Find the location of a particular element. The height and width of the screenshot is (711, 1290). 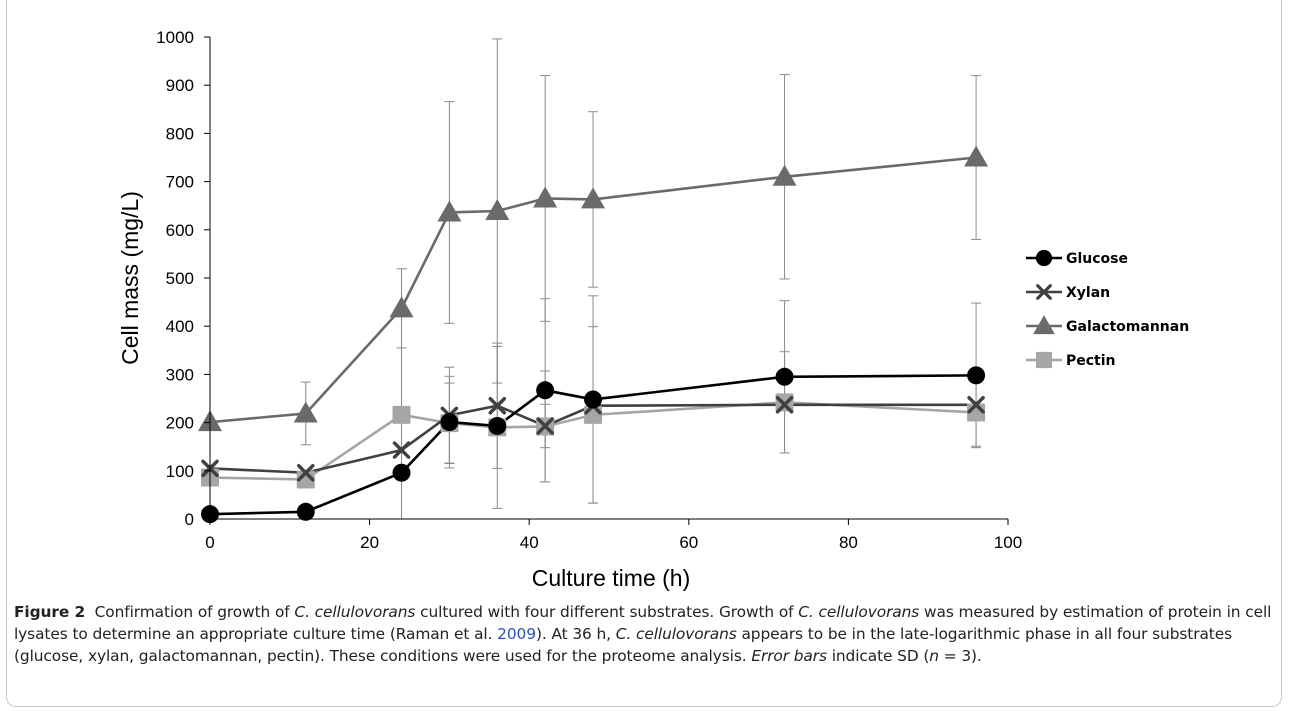

y-tick-label: 700 is located at coordinates (180, 182).